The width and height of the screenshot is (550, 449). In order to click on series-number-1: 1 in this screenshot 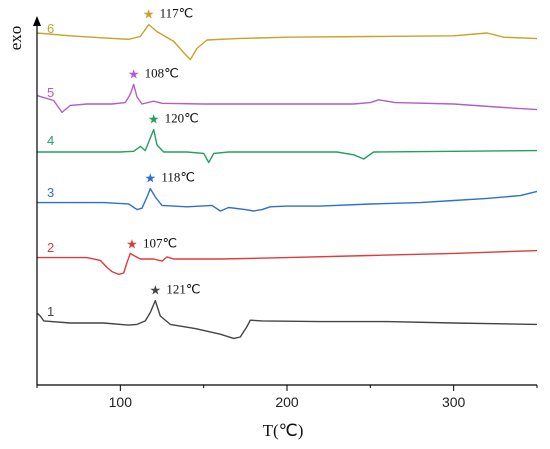, I will do `click(50, 311)`.